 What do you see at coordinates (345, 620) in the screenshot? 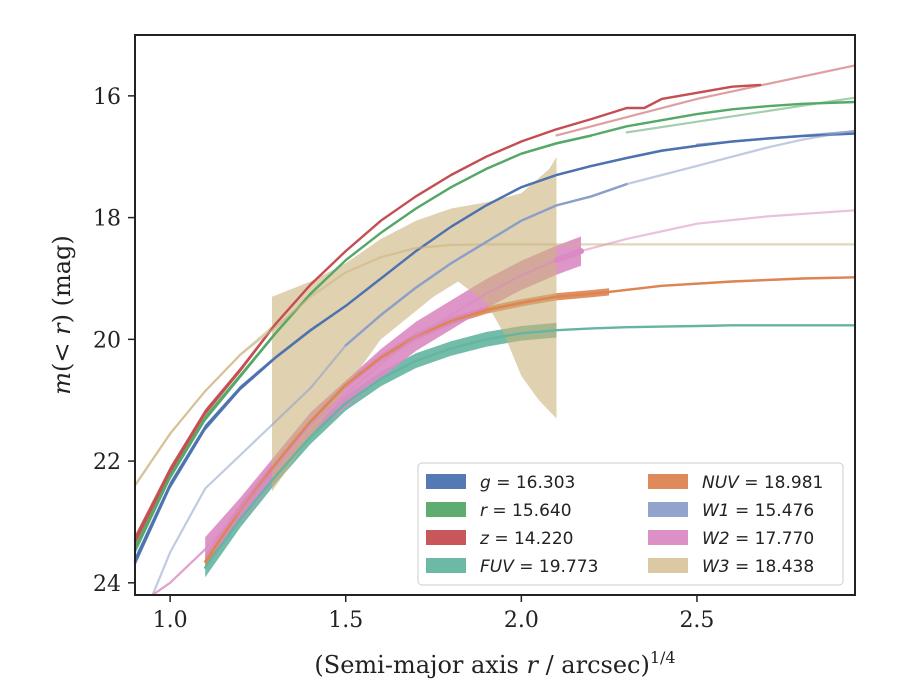
I see `x-tick-label: 1.5` at bounding box center [345, 620].